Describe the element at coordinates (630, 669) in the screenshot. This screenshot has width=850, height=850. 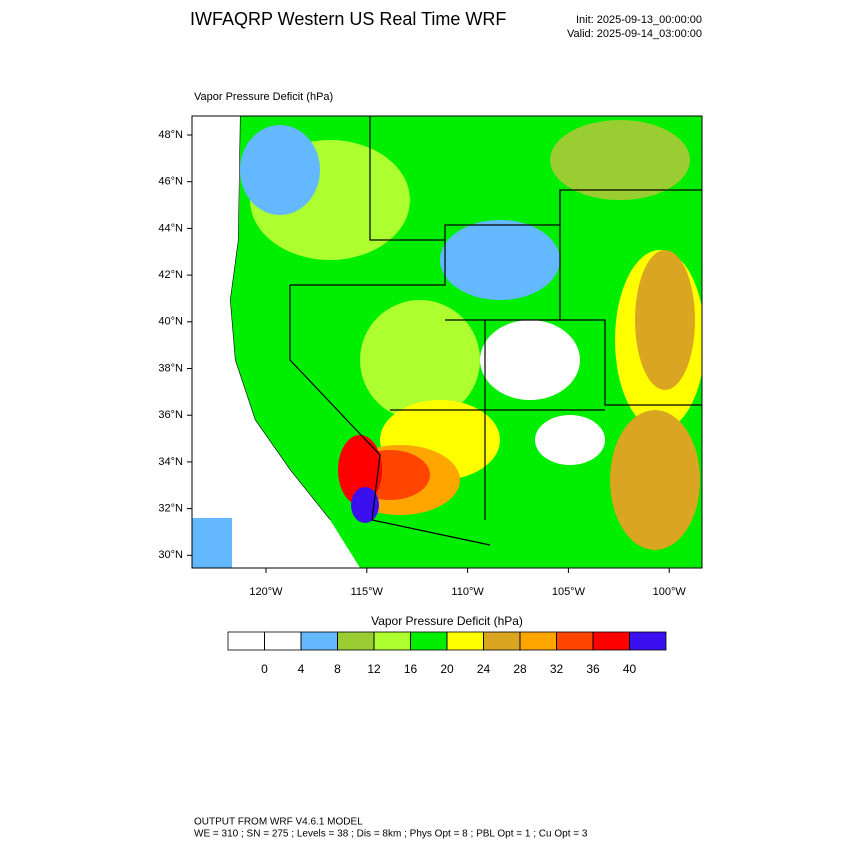
I see `colorbar-label: 40` at that location.